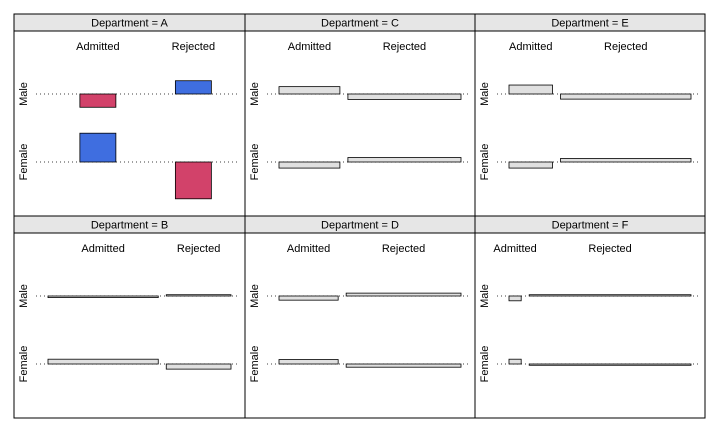 The height and width of the screenshot is (432, 720). I want to click on cell-f-male-admitted, so click(515, 298).